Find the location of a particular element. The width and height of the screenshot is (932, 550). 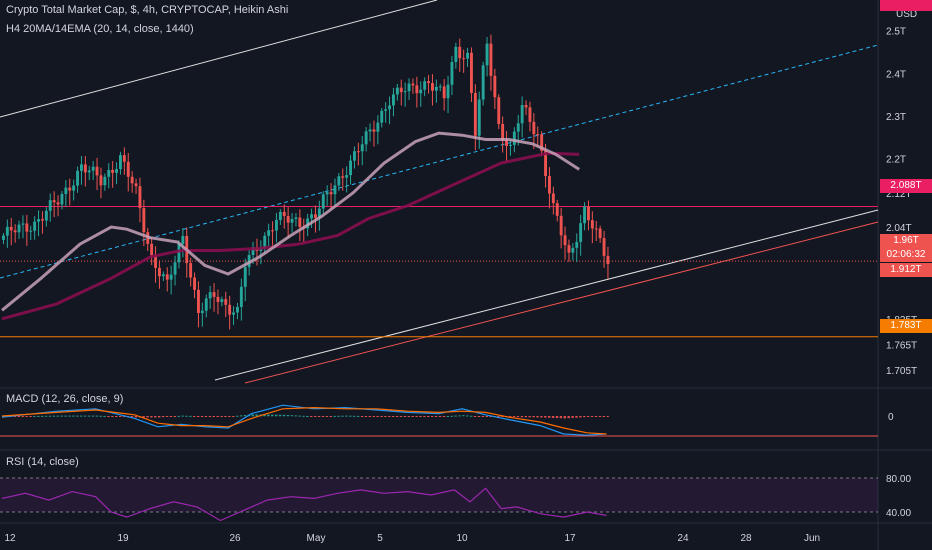

x-tick-label: May is located at coordinates (316, 538).